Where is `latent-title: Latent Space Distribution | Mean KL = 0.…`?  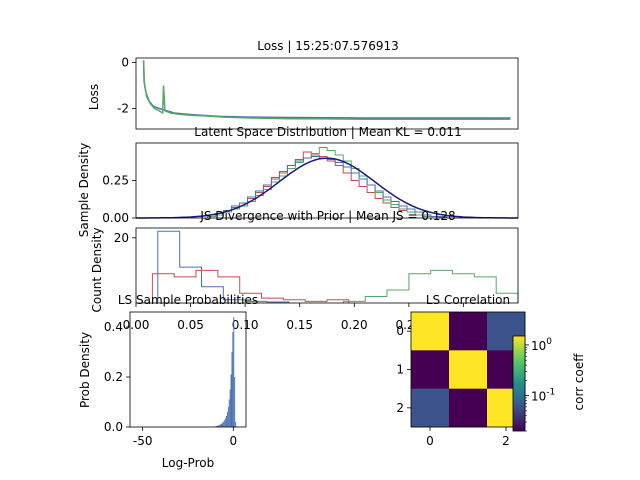 latent-title: Latent Space Distribution | Mean KL = 0.… is located at coordinates (327, 132).